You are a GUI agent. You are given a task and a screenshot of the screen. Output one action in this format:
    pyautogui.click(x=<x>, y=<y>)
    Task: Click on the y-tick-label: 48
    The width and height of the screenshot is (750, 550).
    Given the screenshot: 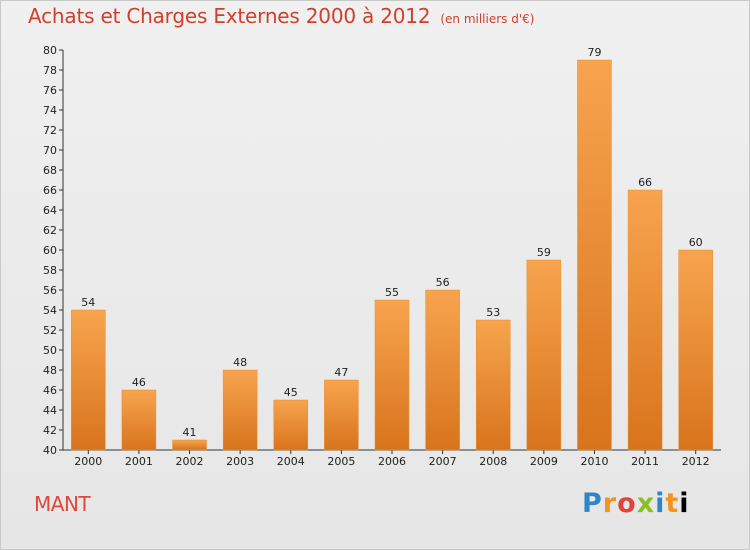 What is the action you would take?
    pyautogui.click(x=50, y=370)
    